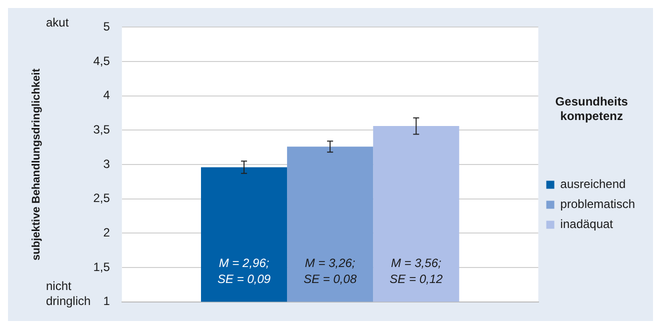  I want to click on y-tick-label: 3,5, so click(101, 129).